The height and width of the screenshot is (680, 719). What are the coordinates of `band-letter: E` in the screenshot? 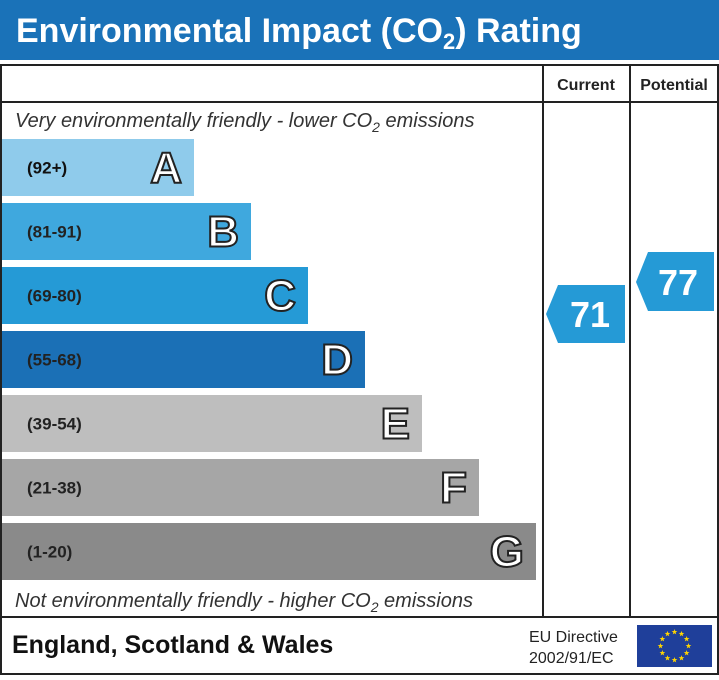 It's located at (395, 424).